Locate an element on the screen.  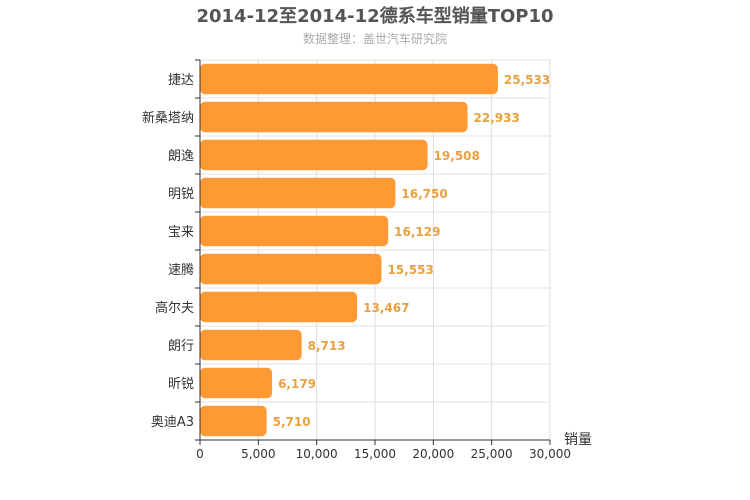
category-label: 高尔夫 is located at coordinates (174, 308).